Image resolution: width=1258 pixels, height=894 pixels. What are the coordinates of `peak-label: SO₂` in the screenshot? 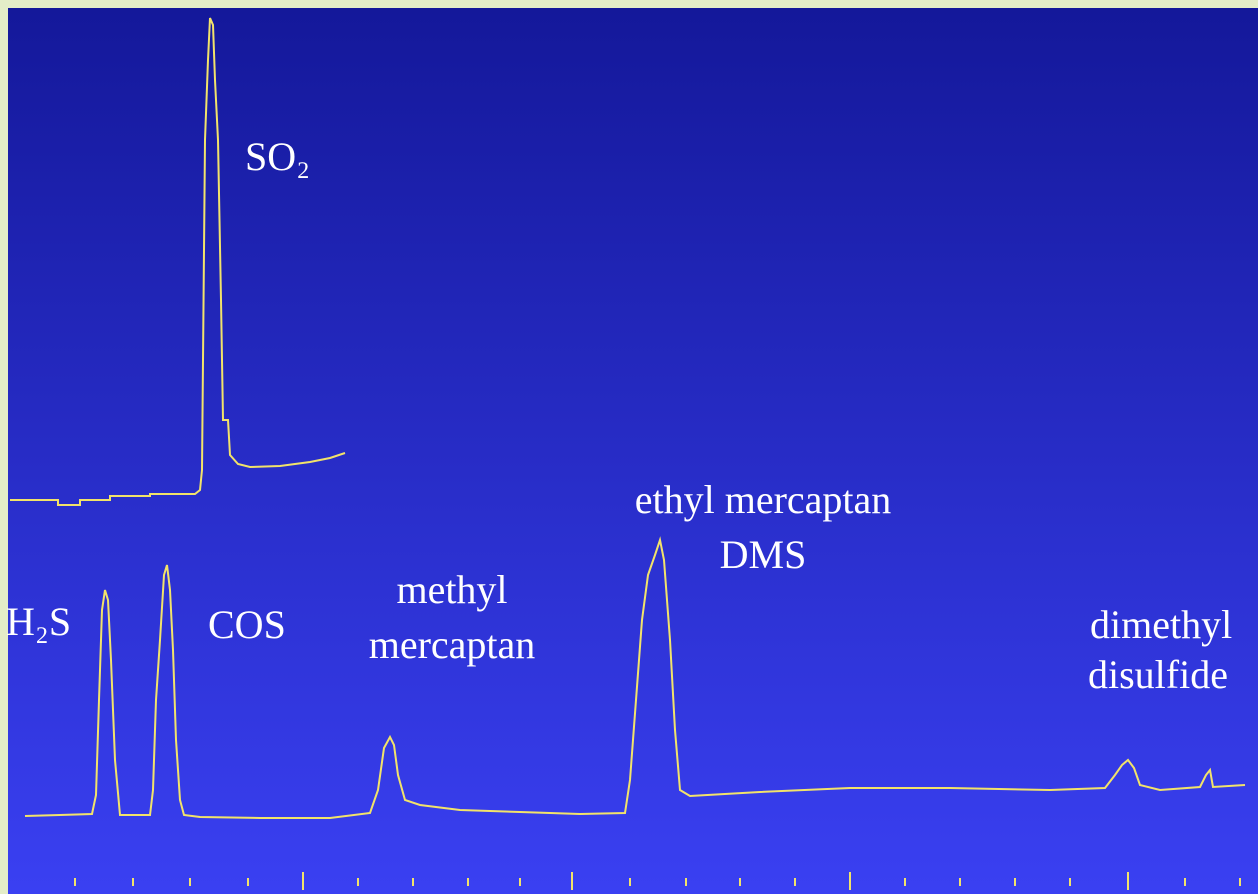 It's located at (277, 156).